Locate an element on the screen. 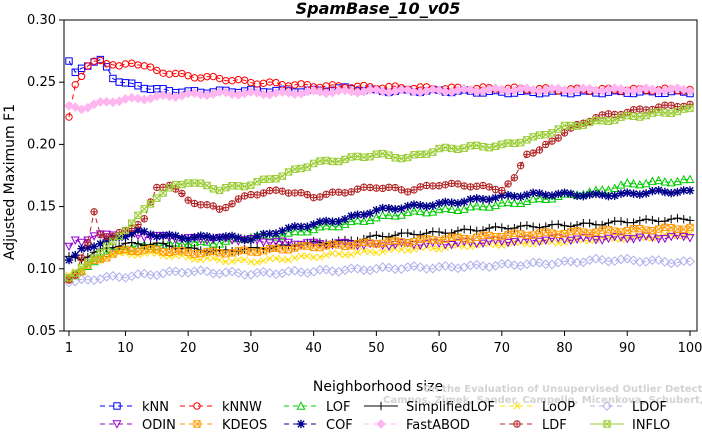 Image resolution: width=702 pixels, height=434 pixels. series-ldof is located at coordinates (379, 270).